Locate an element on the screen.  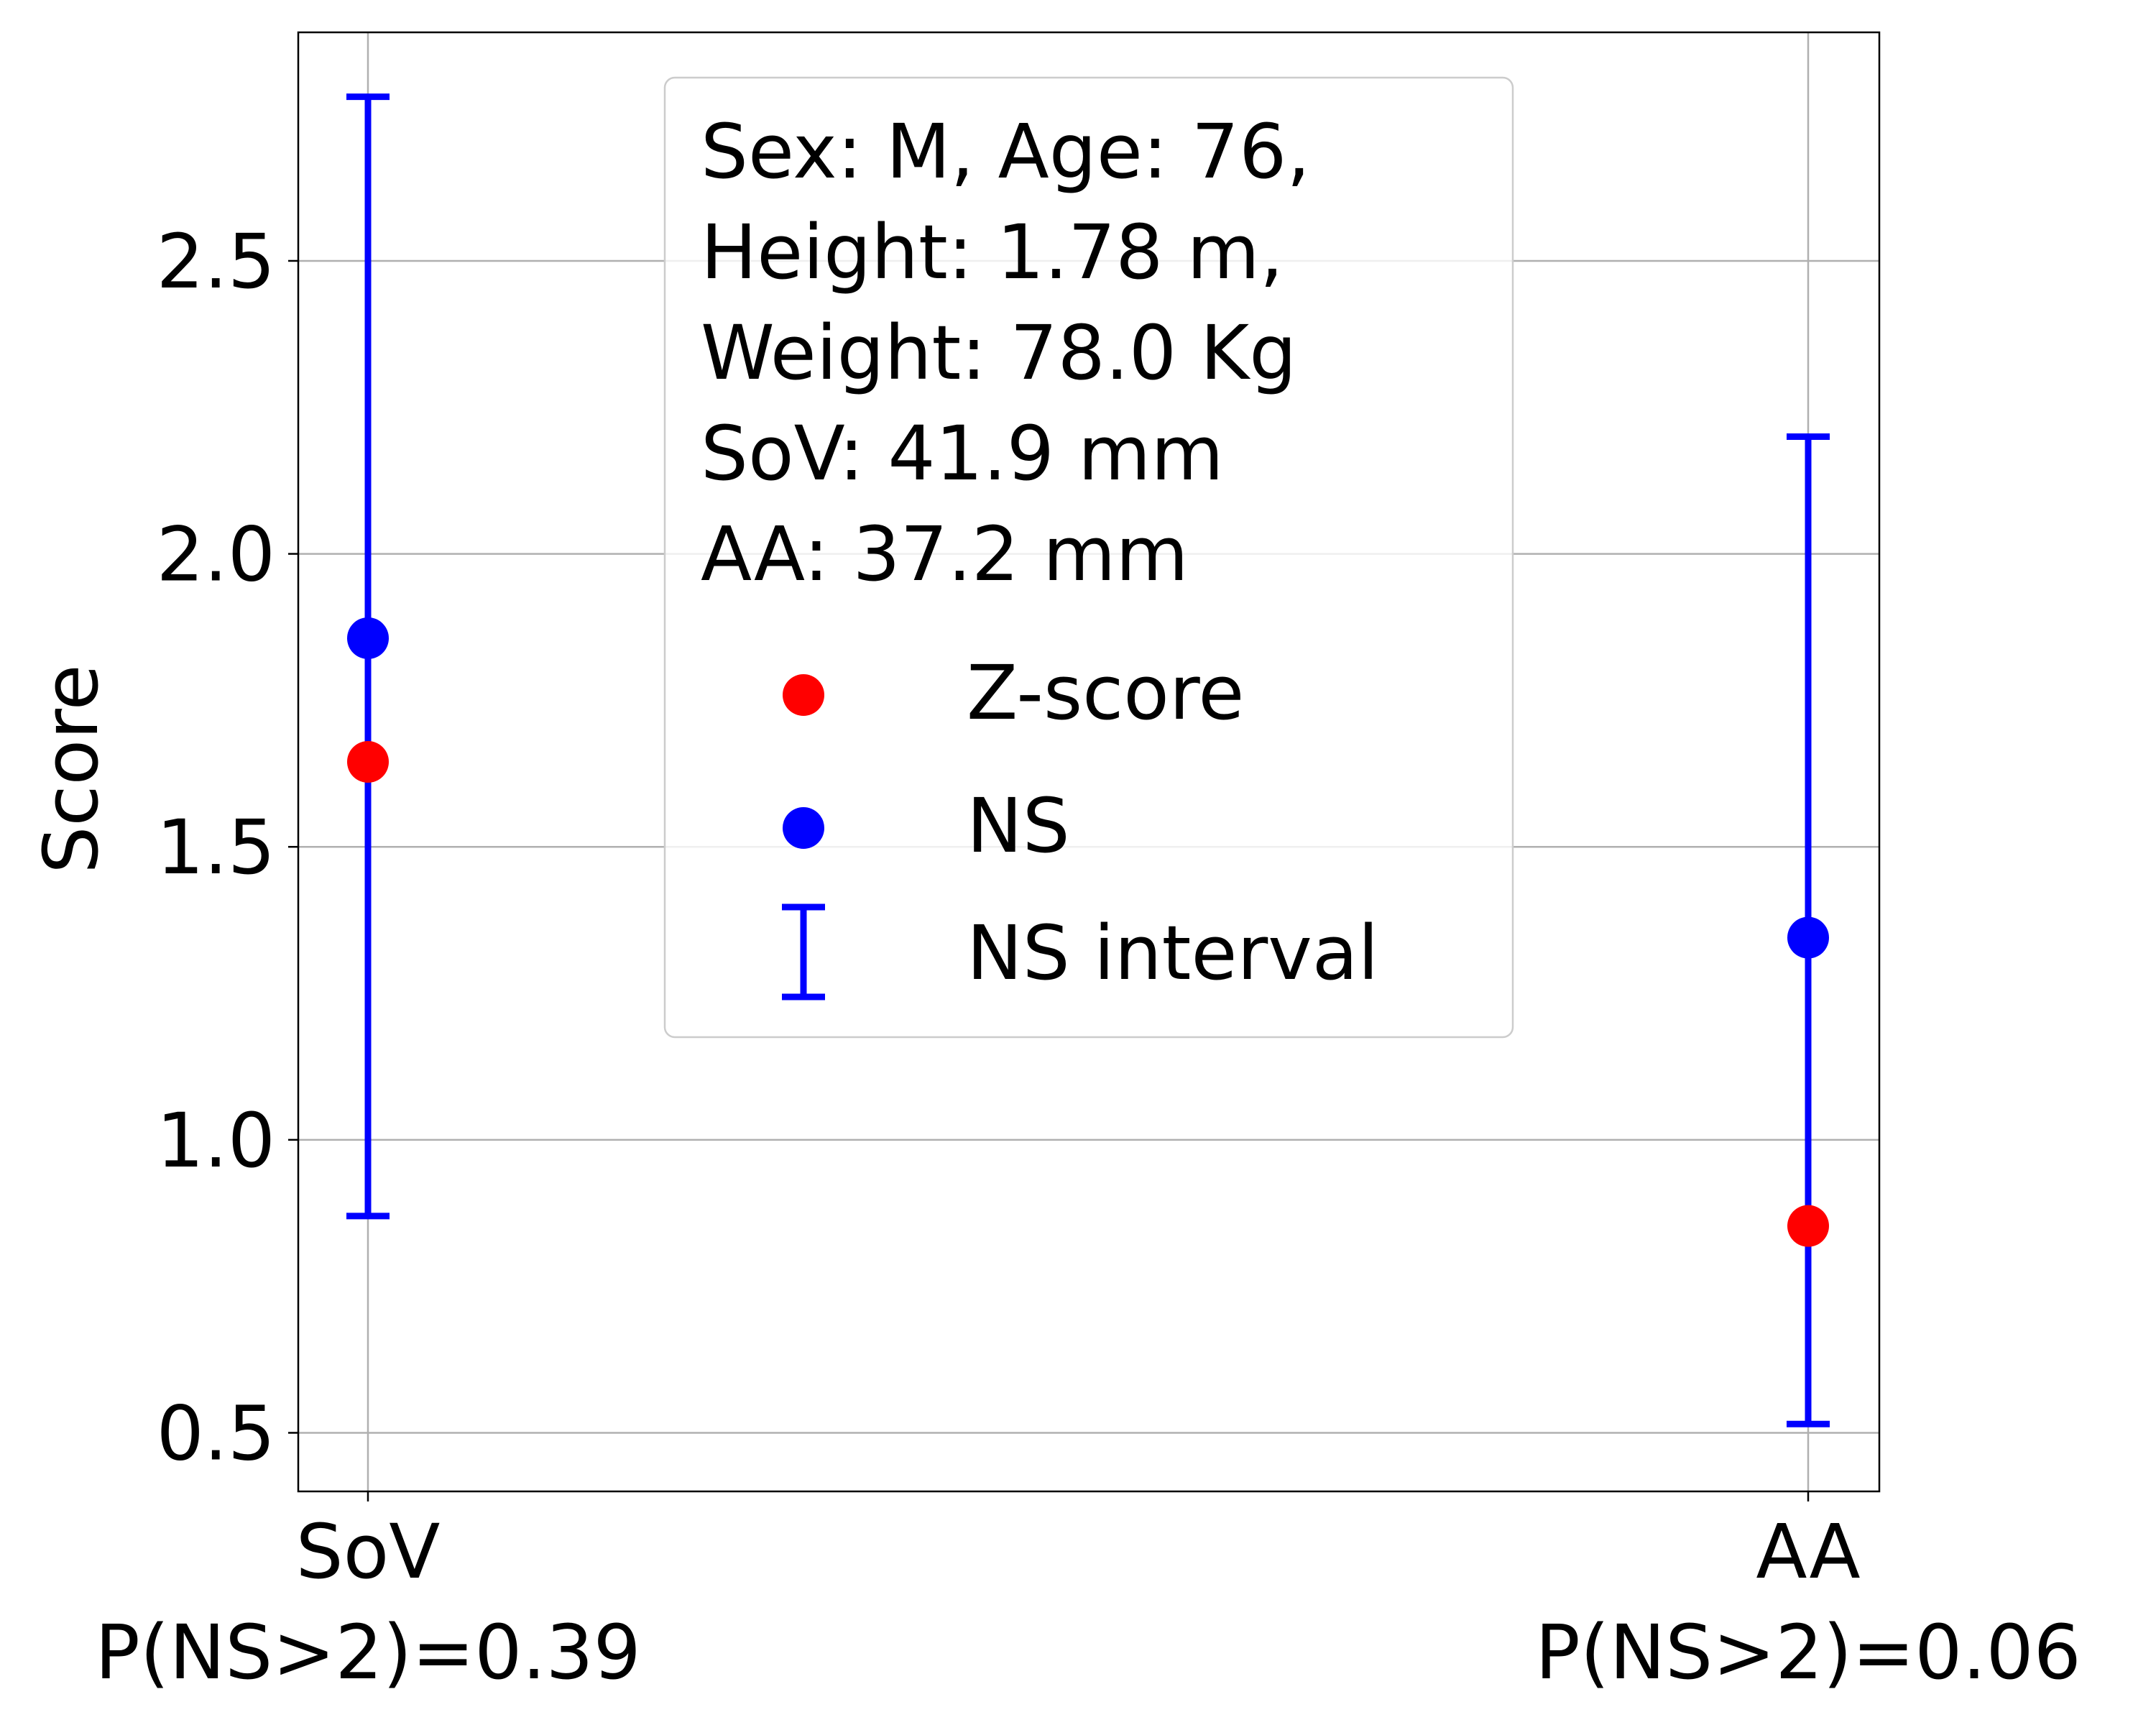
x-tick-label: SoV is located at coordinates (369, 1552).